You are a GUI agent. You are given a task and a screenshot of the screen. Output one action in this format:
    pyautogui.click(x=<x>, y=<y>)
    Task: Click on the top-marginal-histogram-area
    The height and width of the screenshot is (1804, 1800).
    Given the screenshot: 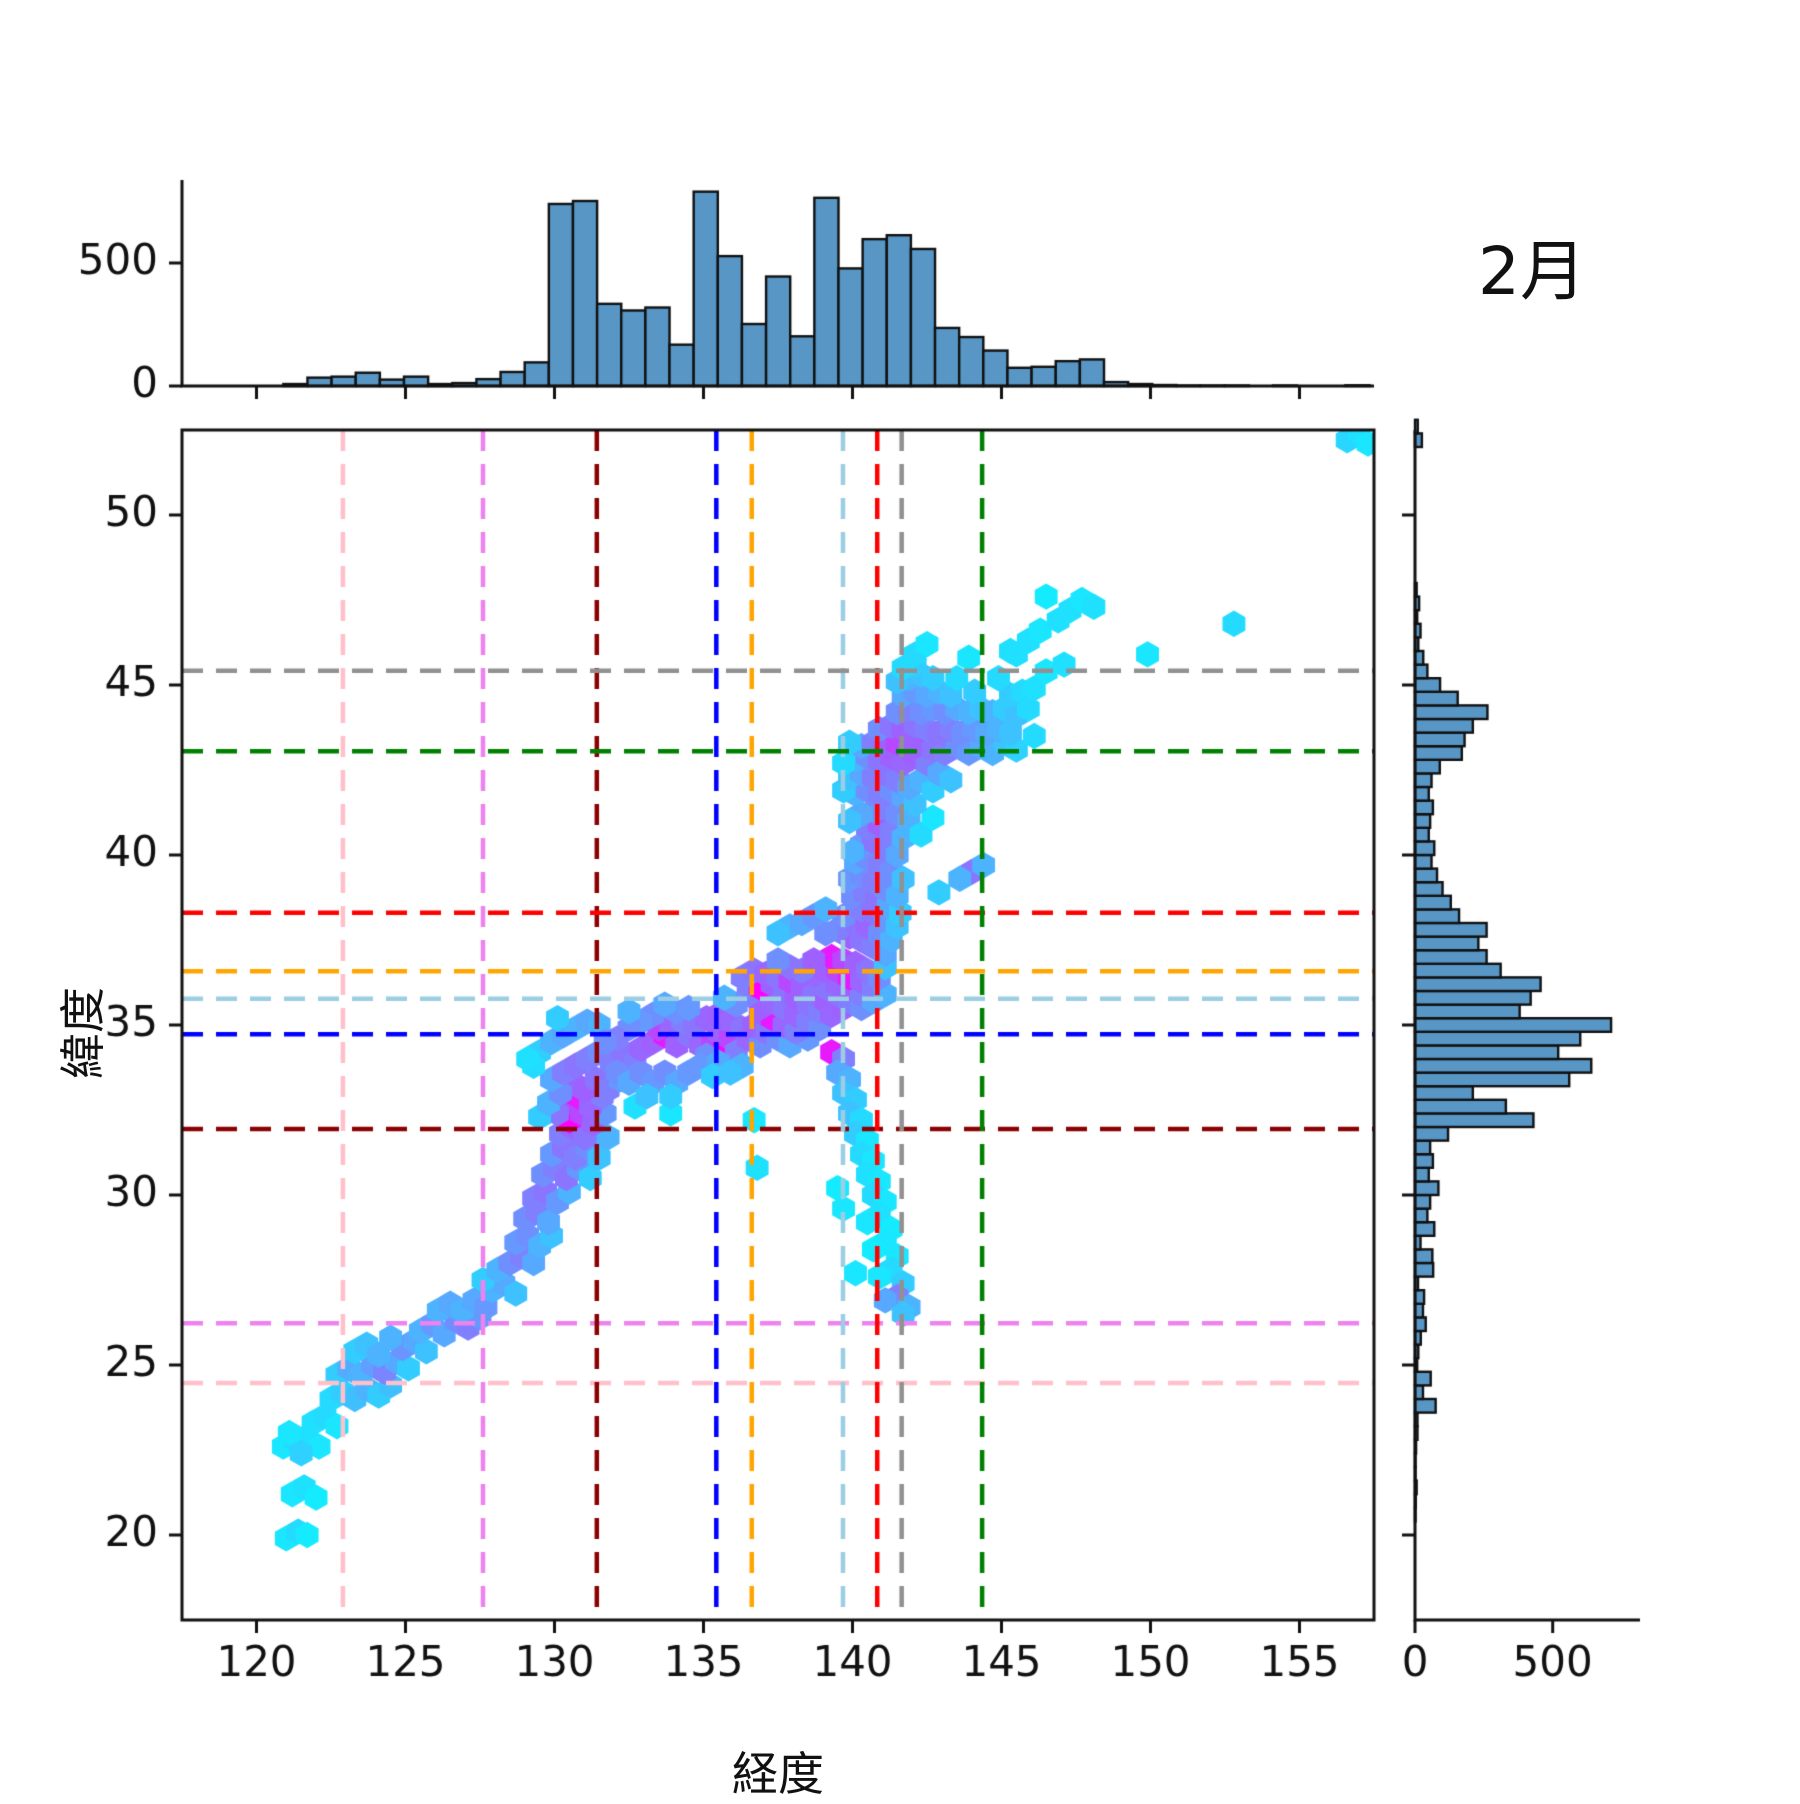 What is the action you would take?
    pyautogui.click(x=778, y=283)
    